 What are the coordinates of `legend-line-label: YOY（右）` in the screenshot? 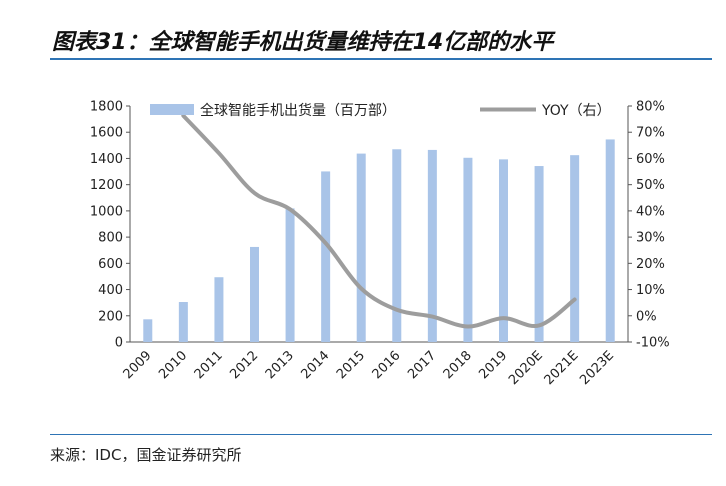 It's located at (576, 111).